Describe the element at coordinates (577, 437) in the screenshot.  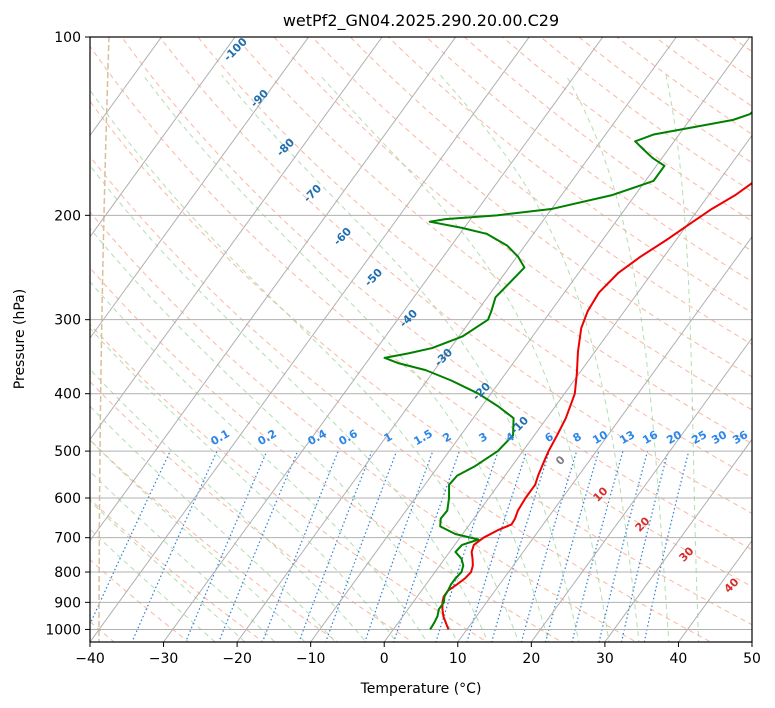
I see `mixing-ratio-label: 8` at that location.